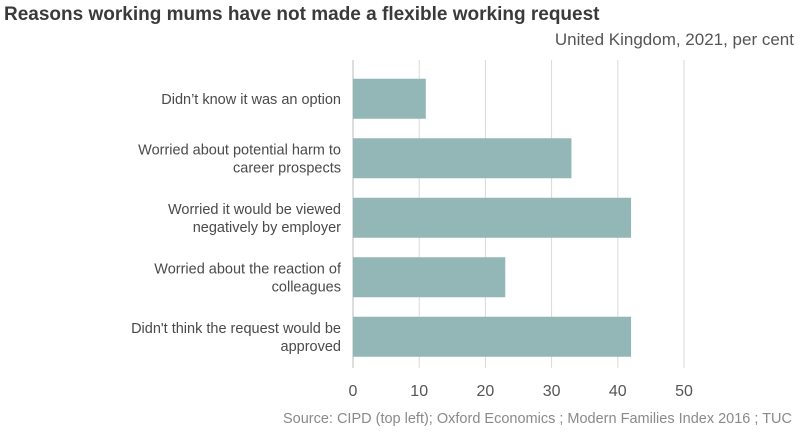  I want to click on x-tick-label: 50, so click(684, 391).